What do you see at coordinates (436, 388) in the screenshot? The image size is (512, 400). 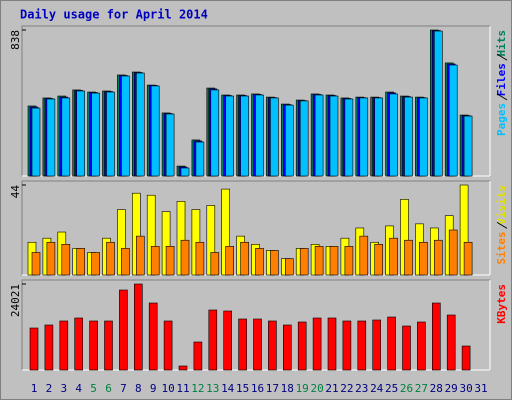 I see `x-tick-label: 28` at bounding box center [436, 388].